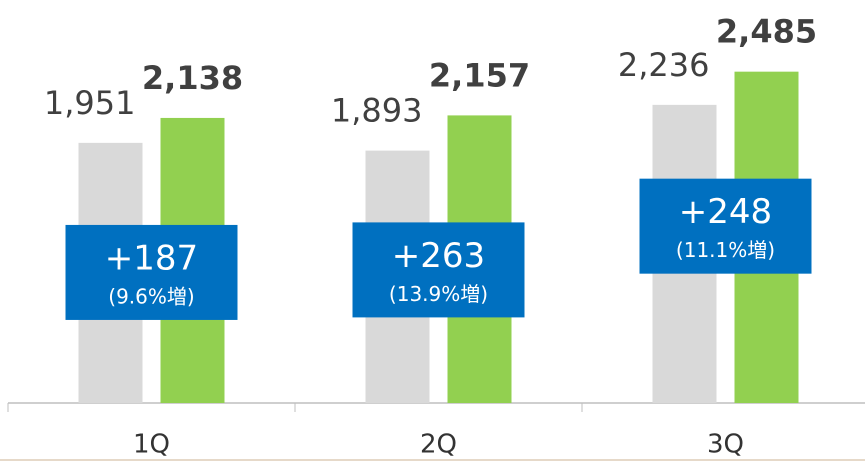 The width and height of the screenshot is (865, 461). I want to click on annotation-subtext: (11.1%増), so click(725, 250).